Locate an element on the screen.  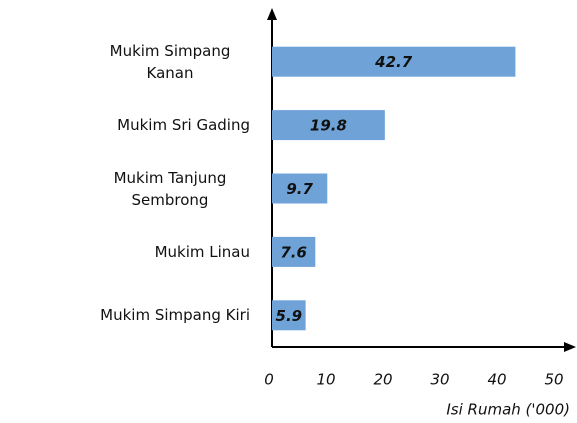
x-tick-label: 0 is located at coordinates (269, 380).